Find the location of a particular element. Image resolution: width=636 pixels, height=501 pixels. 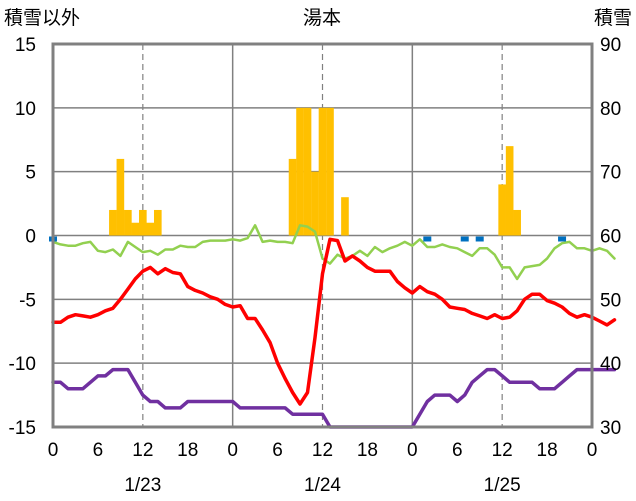

left-axis-label: 積雪以外 is located at coordinates (42, 18).